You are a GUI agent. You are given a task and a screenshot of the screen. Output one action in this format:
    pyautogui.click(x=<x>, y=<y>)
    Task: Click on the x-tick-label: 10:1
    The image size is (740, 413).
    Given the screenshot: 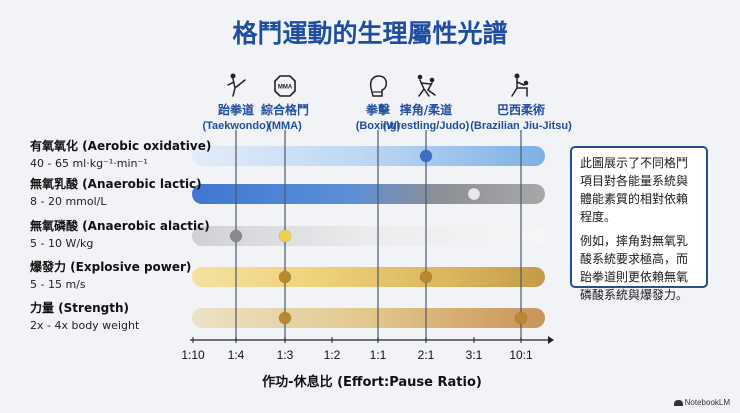 What is the action you would take?
    pyautogui.click(x=521, y=355)
    